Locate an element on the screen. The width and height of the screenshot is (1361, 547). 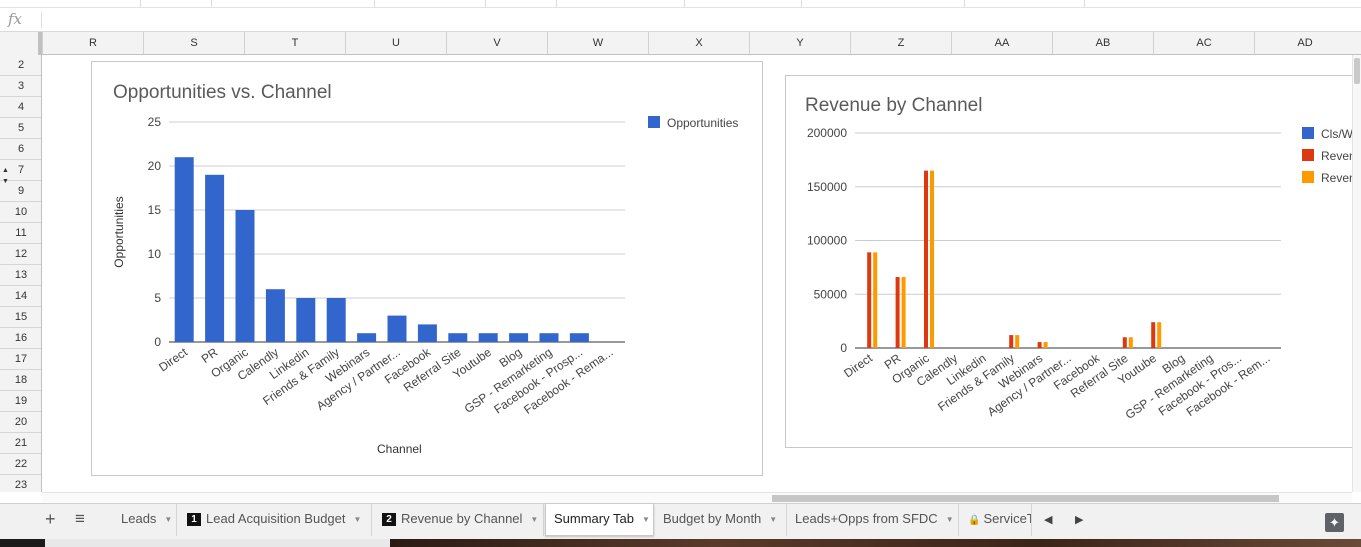
y-tick-label: 10 is located at coordinates (155, 254).